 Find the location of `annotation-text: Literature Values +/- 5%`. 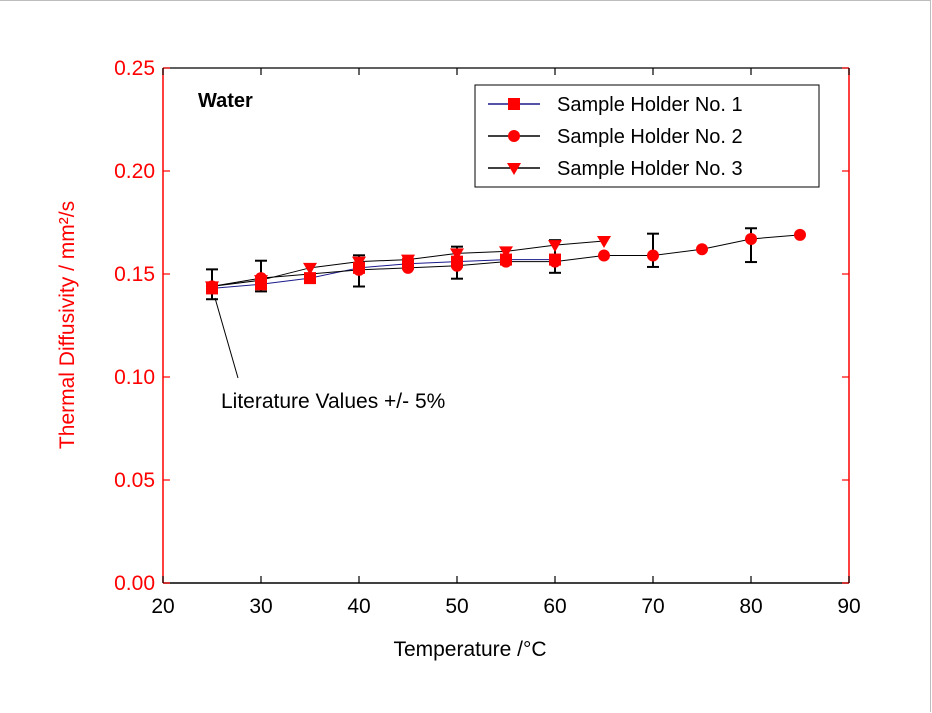

annotation-text: Literature Values +/- 5% is located at coordinates (333, 401).